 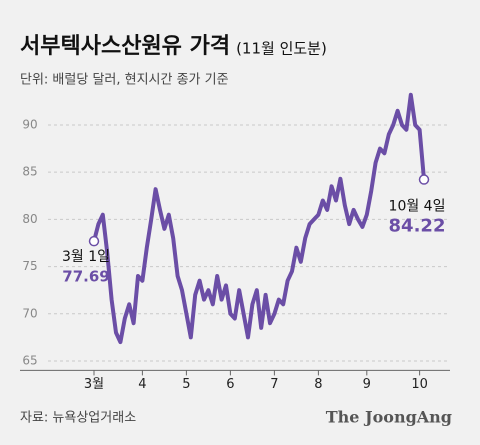 I want to click on y-tick-label: 90, so click(x=29, y=124).